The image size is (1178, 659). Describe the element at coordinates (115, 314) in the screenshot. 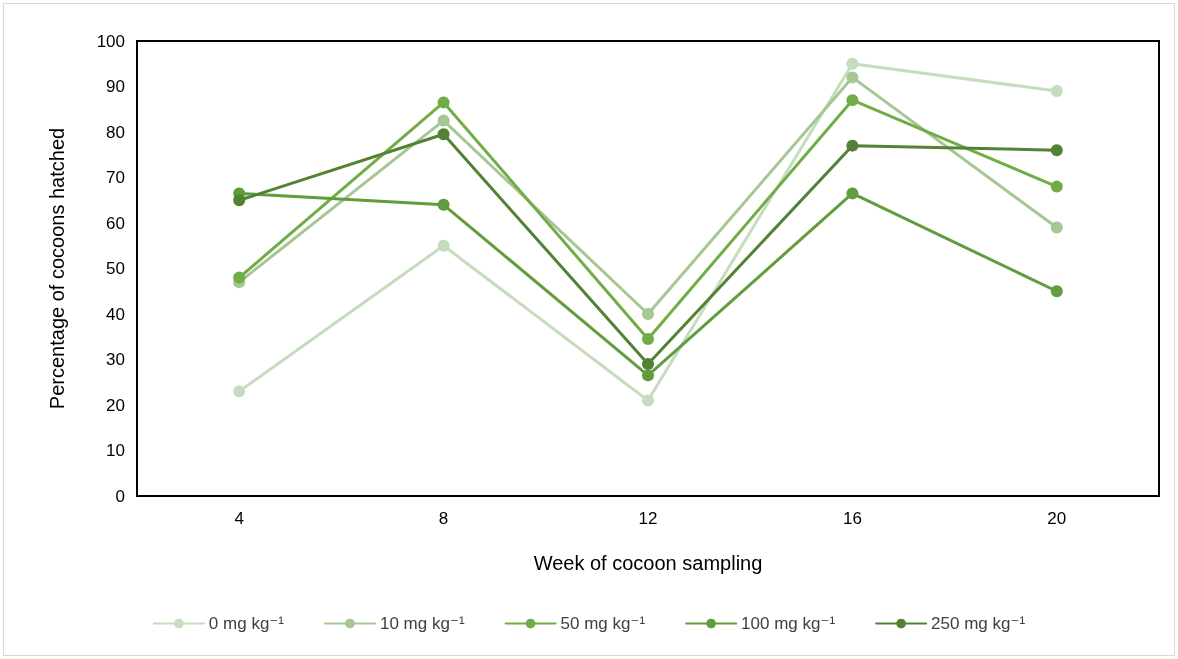

I see `y-tick-label: 40` at that location.